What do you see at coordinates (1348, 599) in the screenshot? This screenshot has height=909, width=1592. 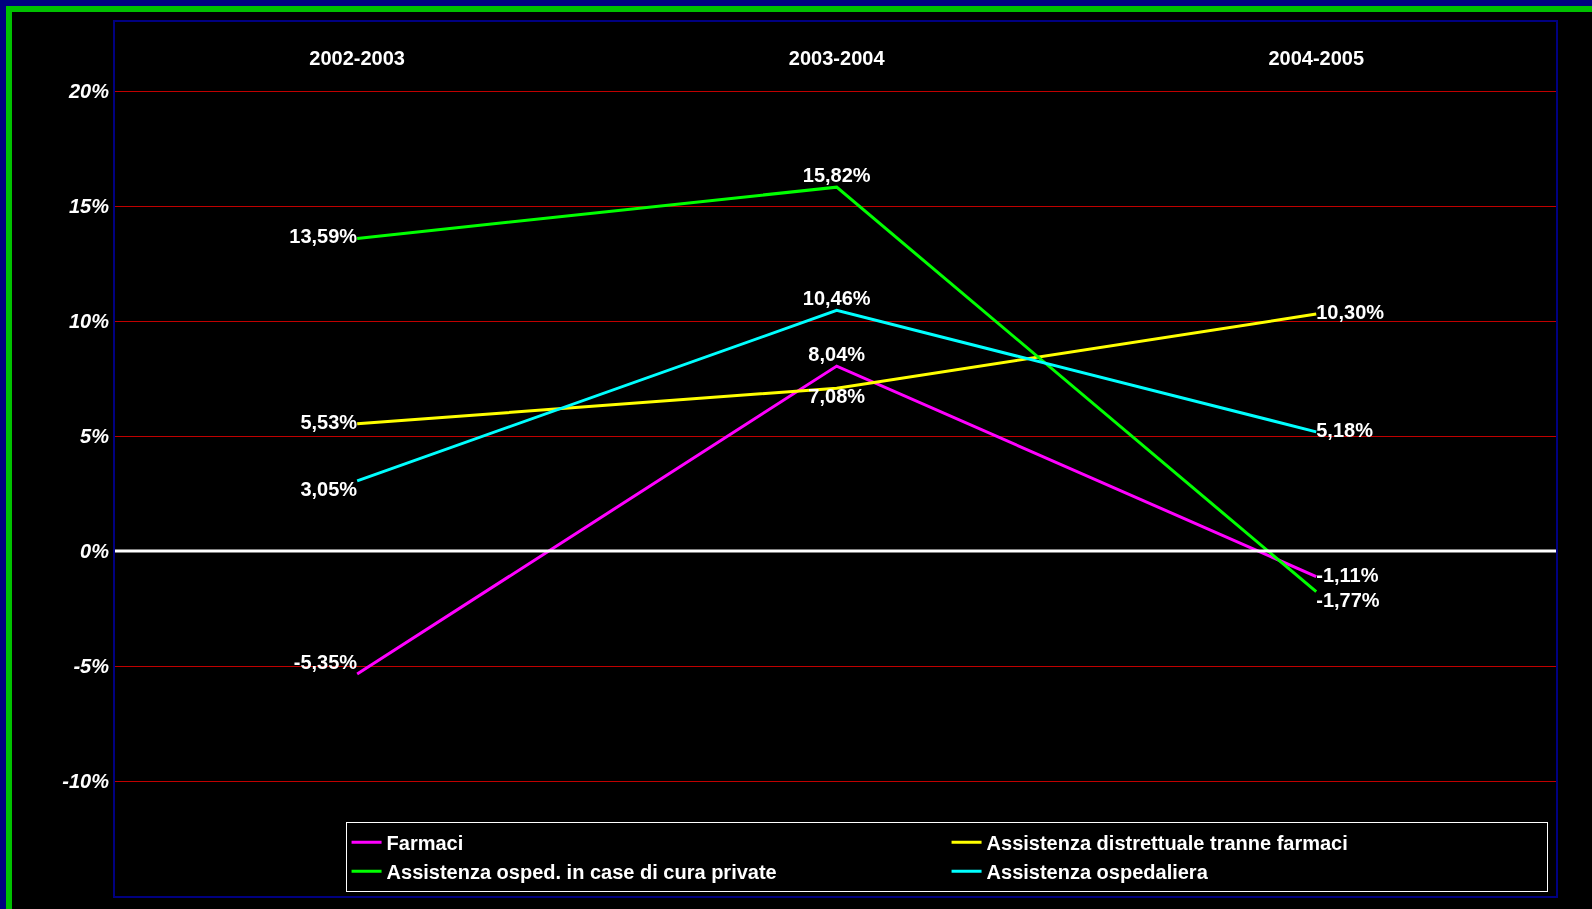 I see `data-label: -1,77%` at bounding box center [1348, 599].